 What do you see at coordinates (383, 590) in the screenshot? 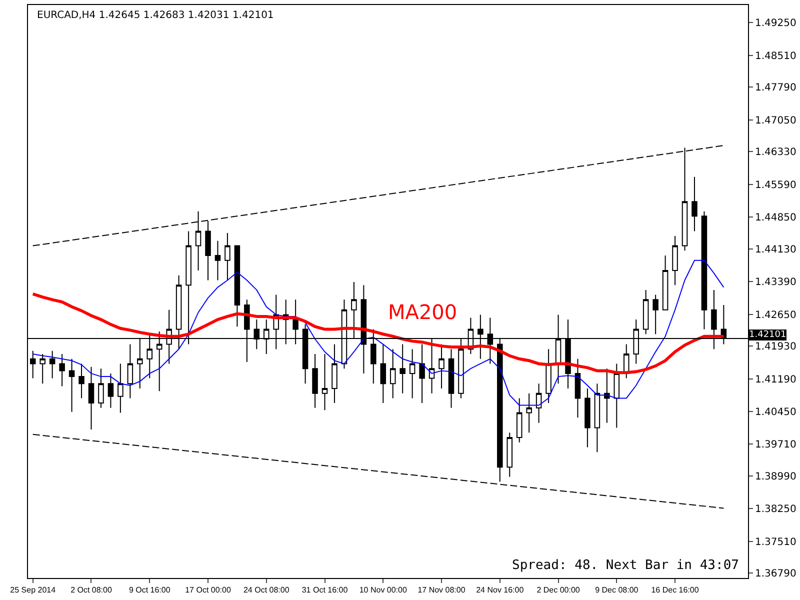
I see `x-tick-label: 10 Nov 00:00` at bounding box center [383, 590].